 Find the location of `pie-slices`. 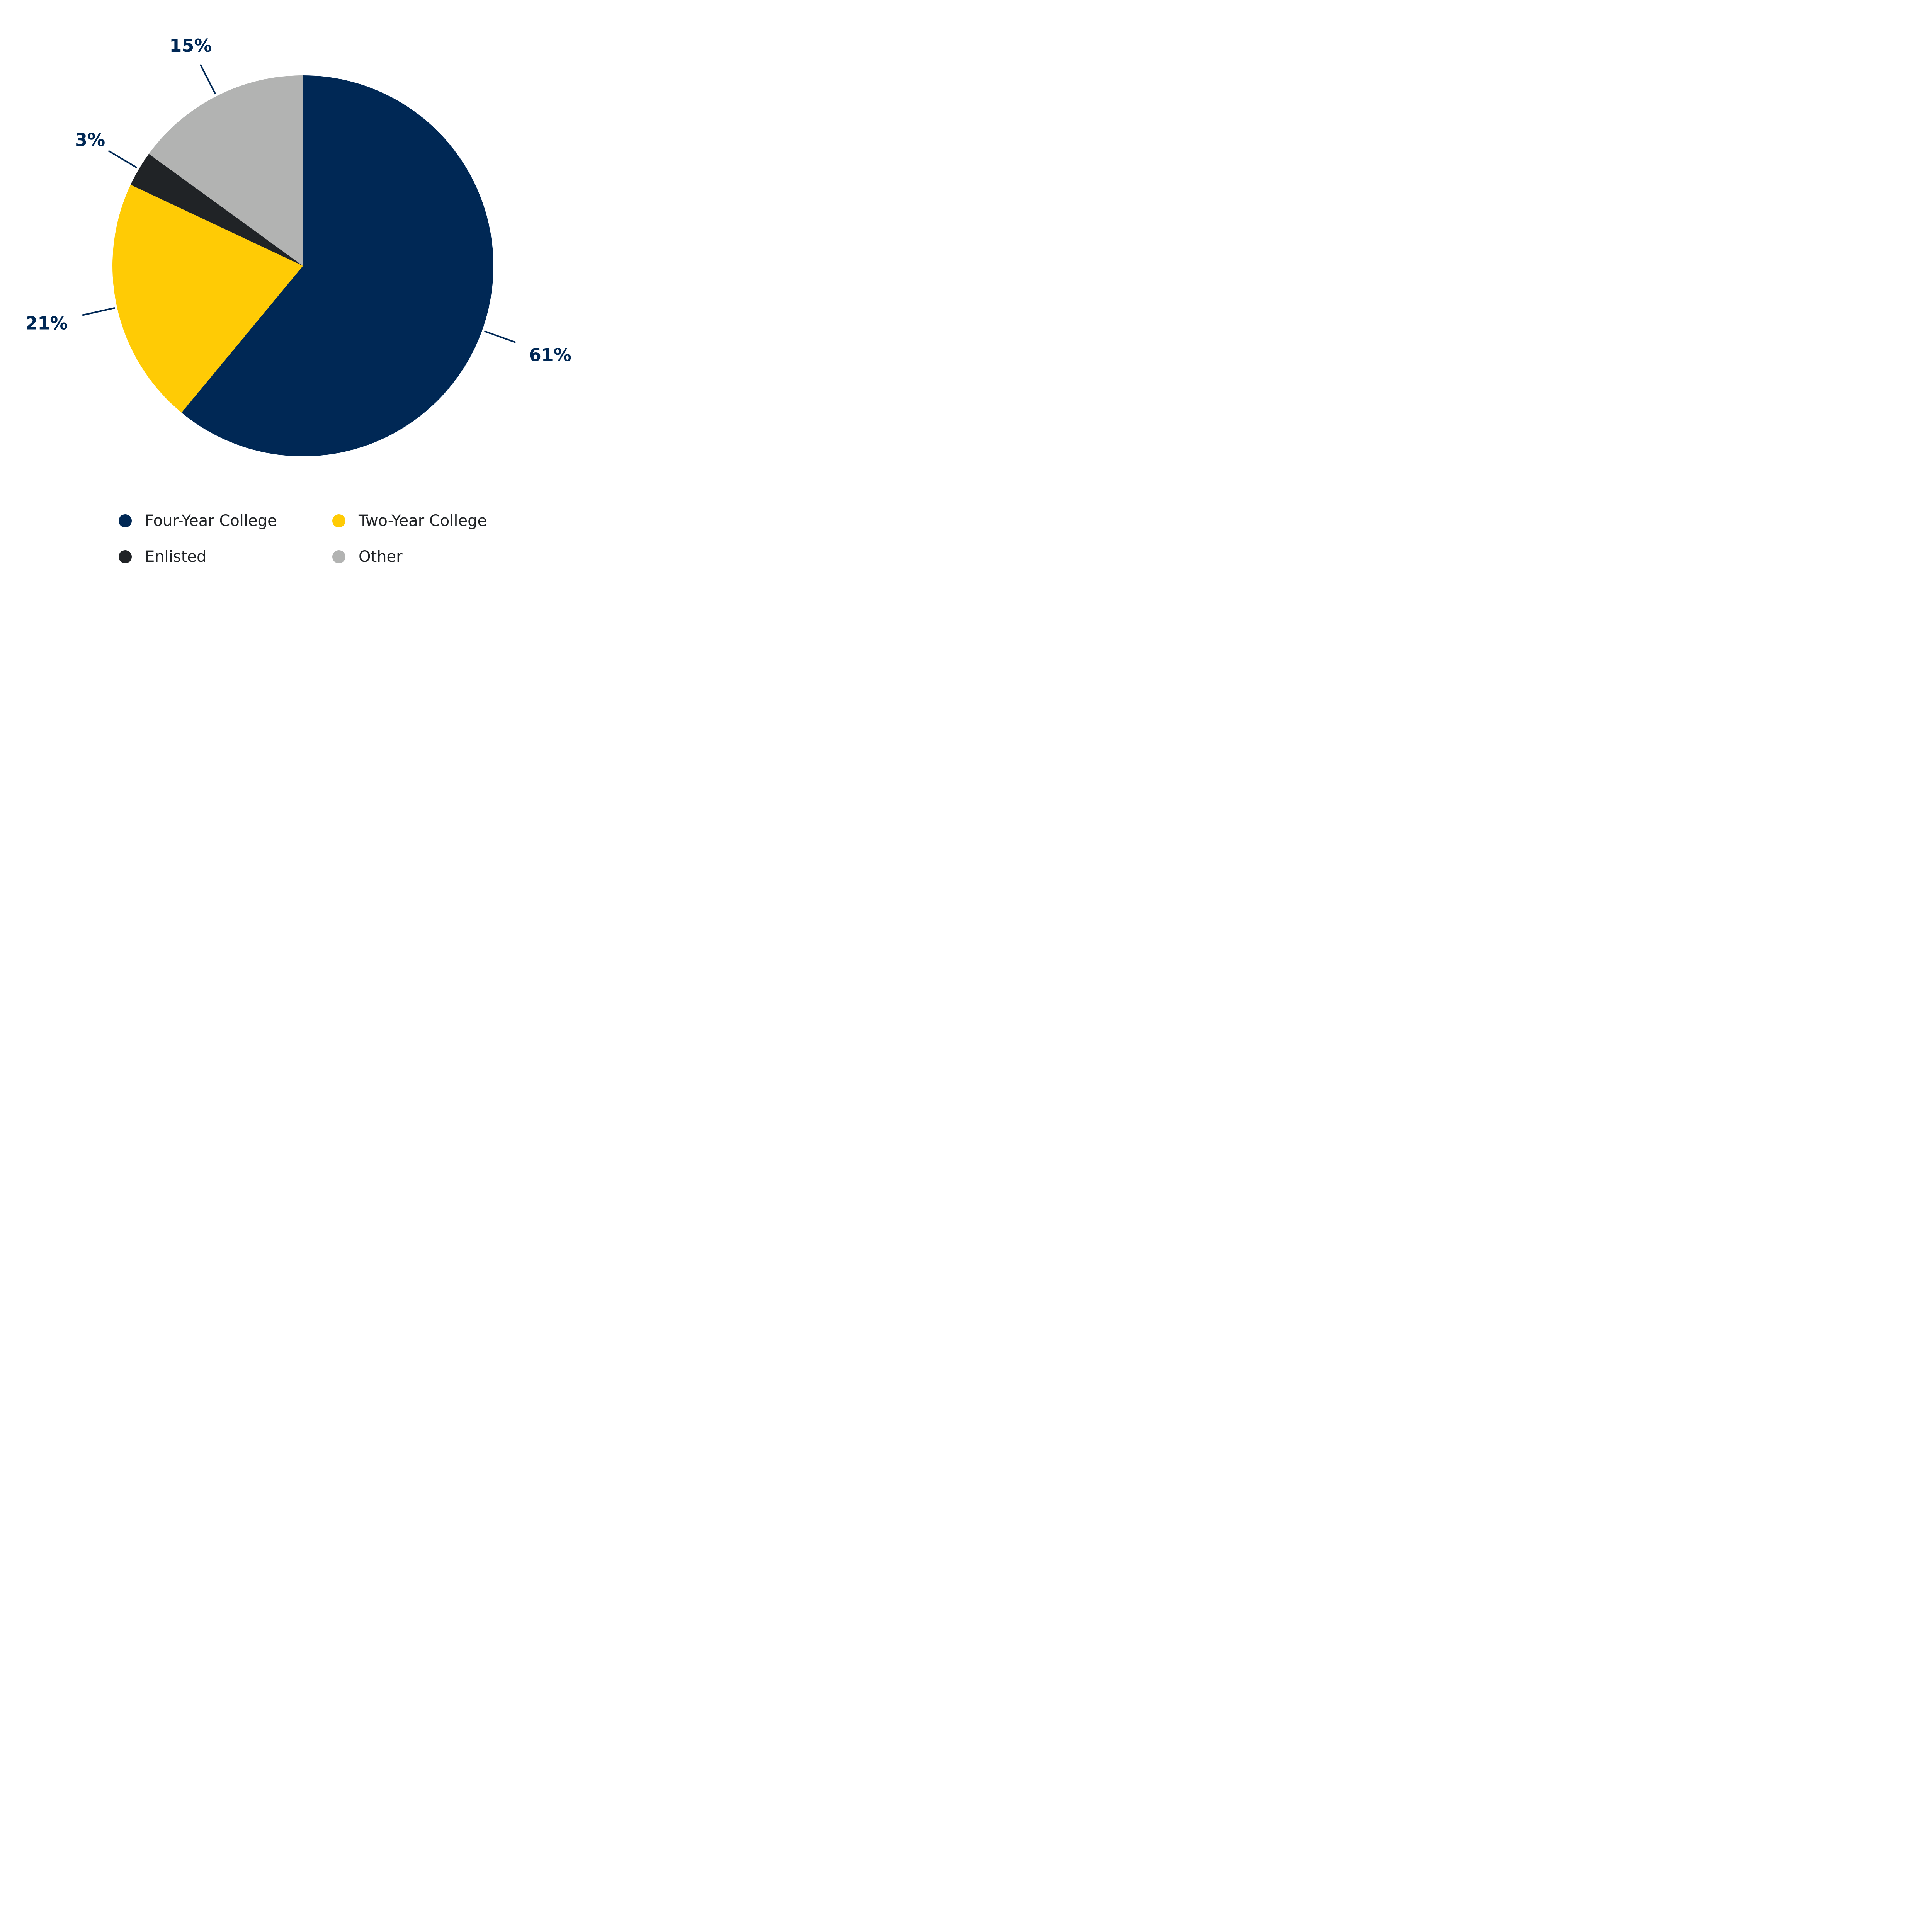

pie-slices is located at coordinates (303, 266).